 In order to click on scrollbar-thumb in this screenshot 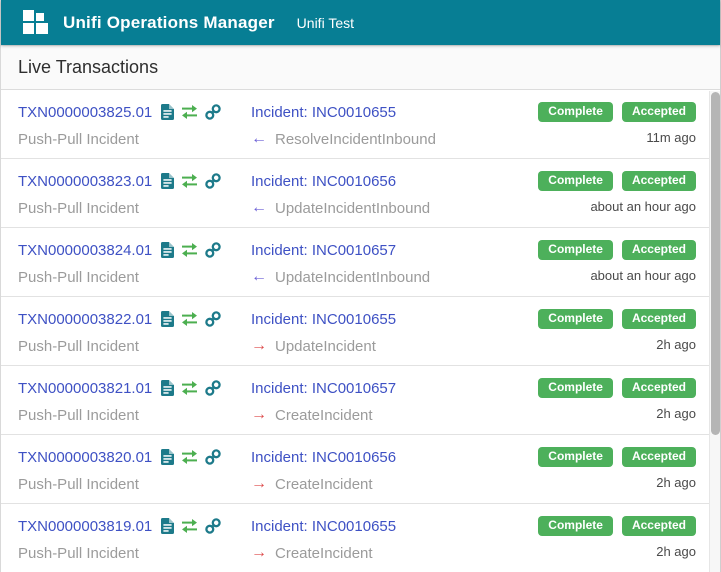, I will do `click(715, 263)`.